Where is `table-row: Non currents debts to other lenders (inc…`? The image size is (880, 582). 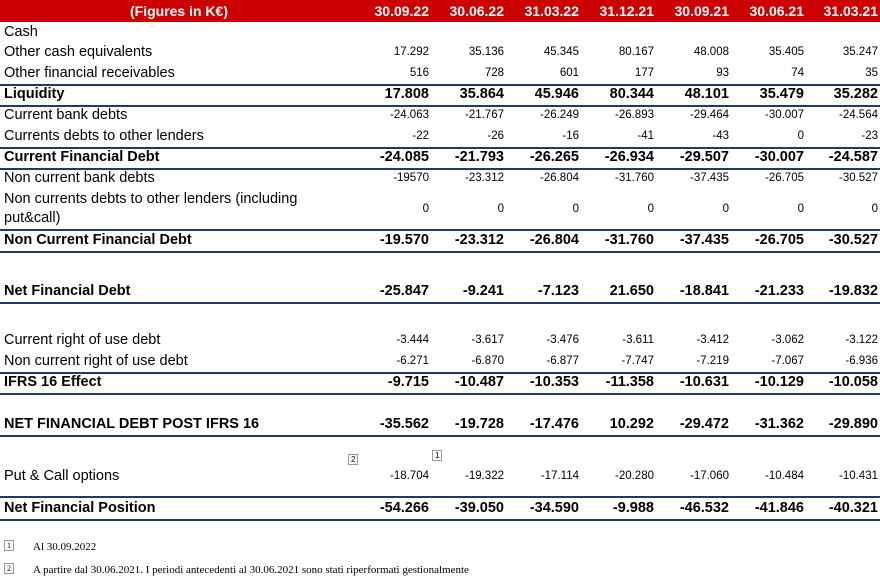 table-row: Non currents debts to other lenders (inc… is located at coordinates (440, 210).